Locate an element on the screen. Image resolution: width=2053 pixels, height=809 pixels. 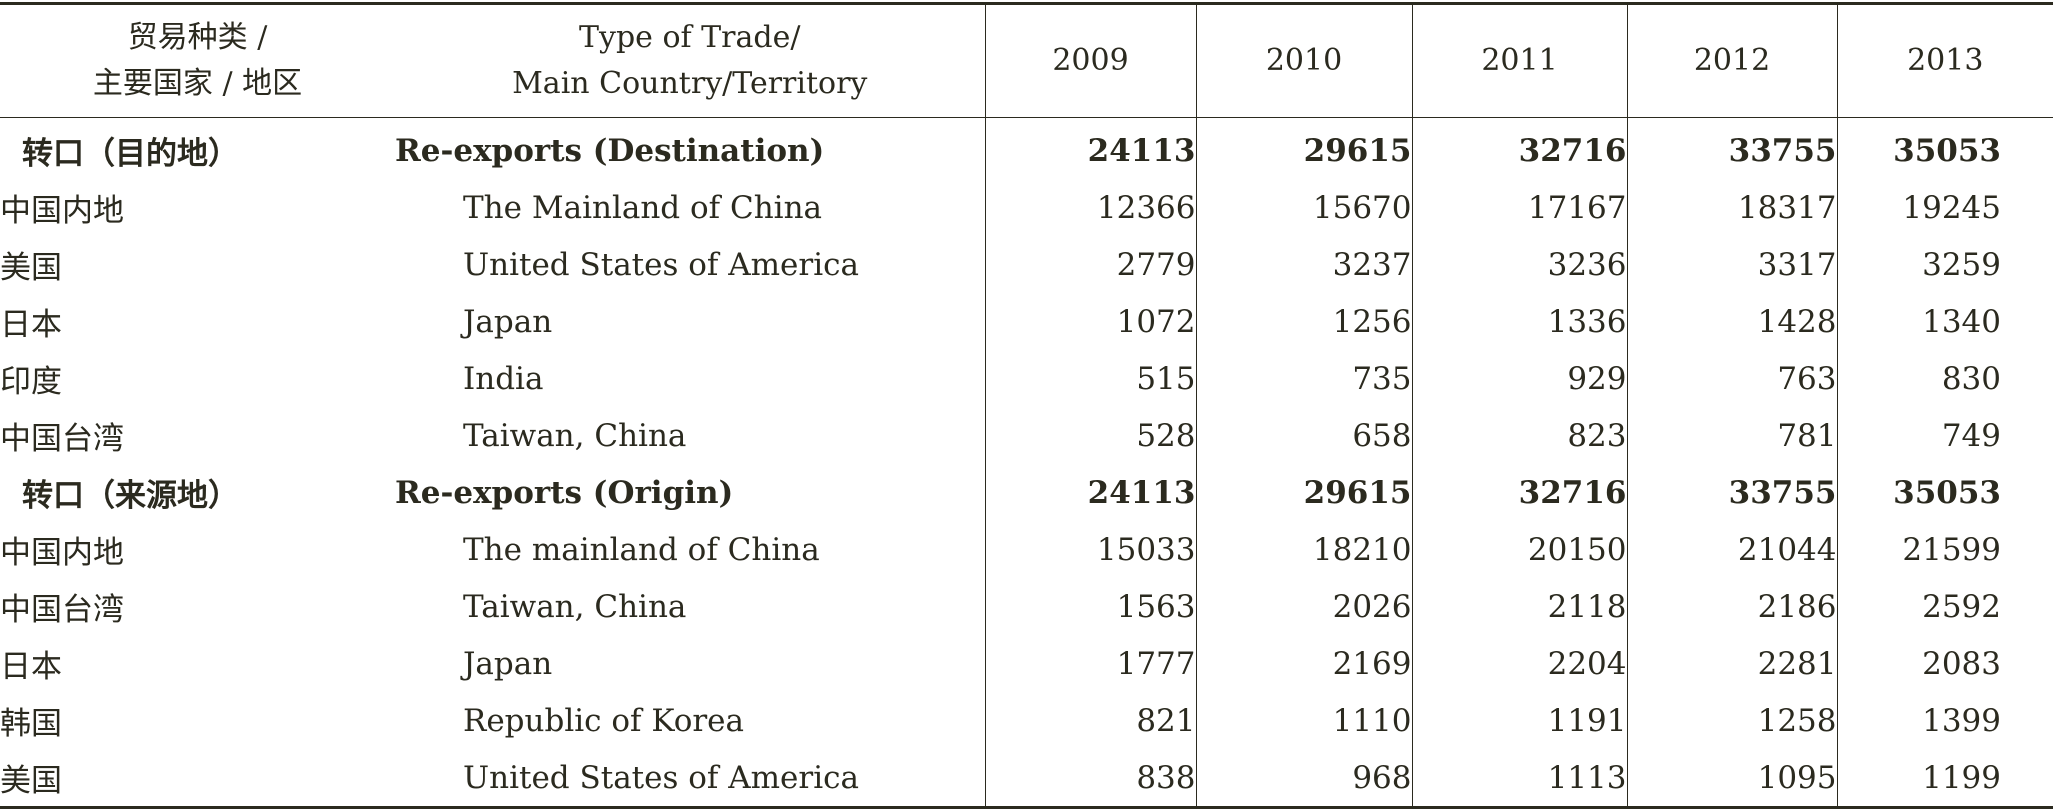
cell-value-2010: 1256 is located at coordinates (1303, 321).